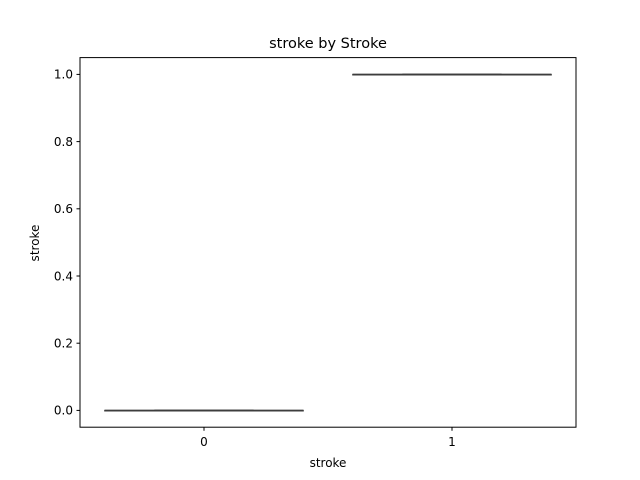 This screenshot has width=640, height=480. I want to click on y-tick-label: 1.0, so click(63, 75).